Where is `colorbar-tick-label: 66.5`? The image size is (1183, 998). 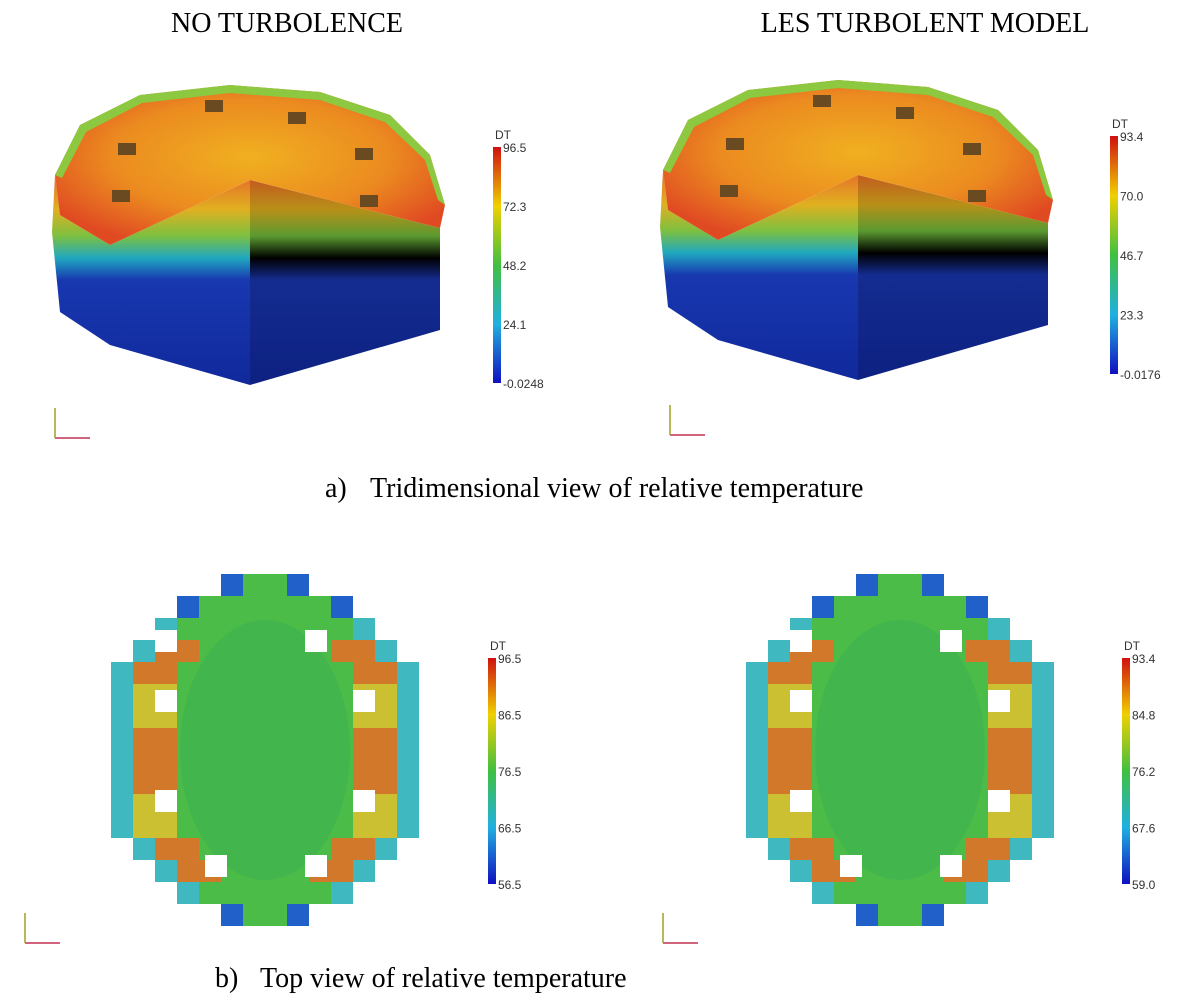 colorbar-tick-label: 66.5 is located at coordinates (510, 829).